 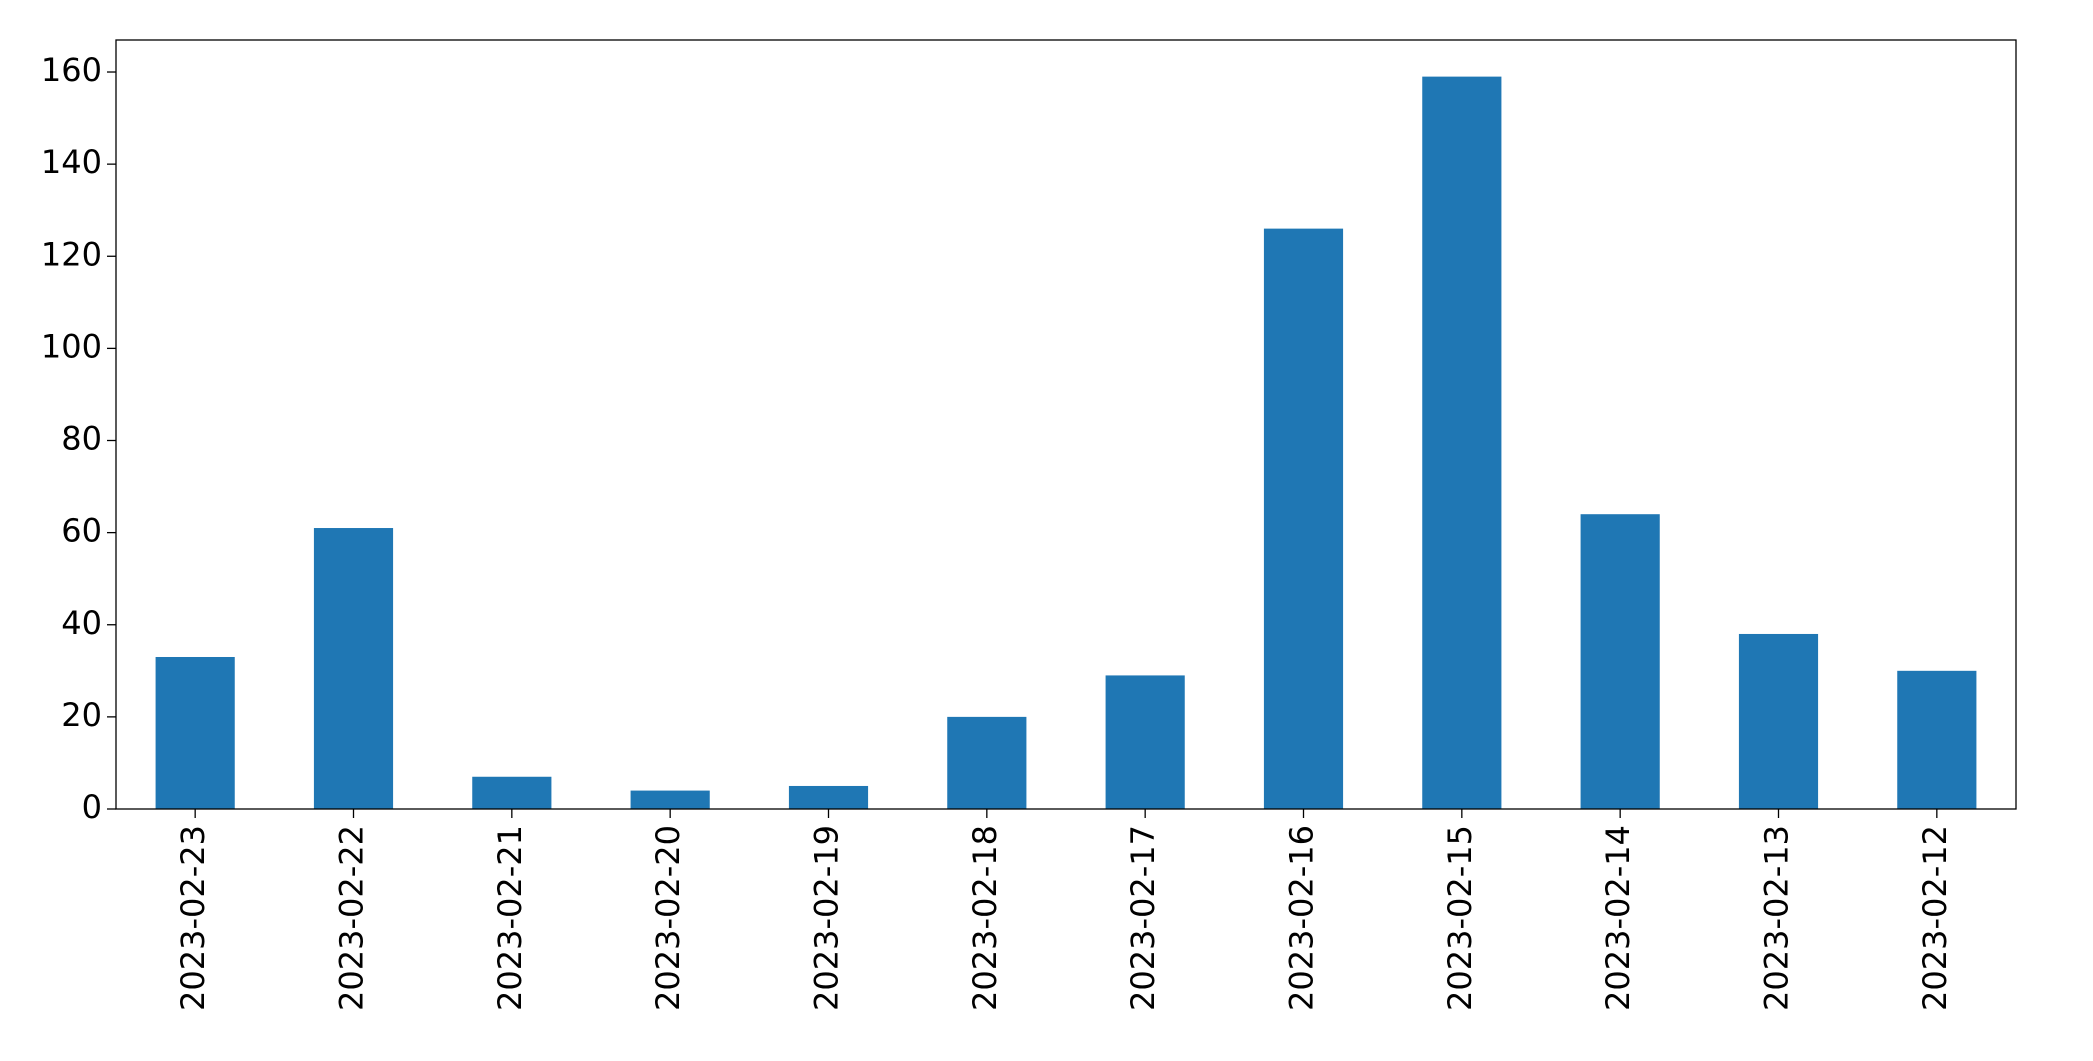 I want to click on x-tick-label: 2023-02-16, so click(x=1302, y=918).